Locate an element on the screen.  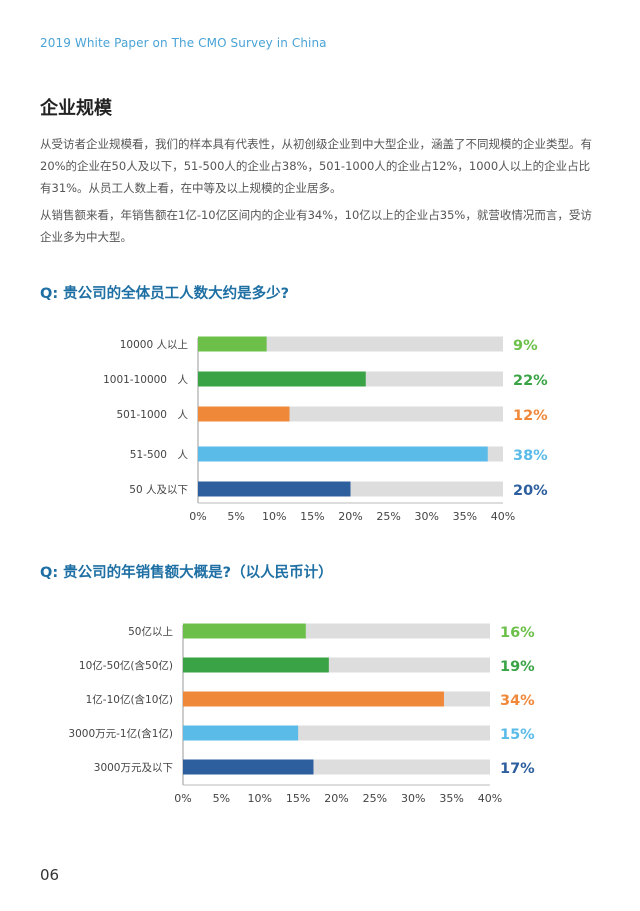
category-label: 1001-10000 人 is located at coordinates (145, 380).